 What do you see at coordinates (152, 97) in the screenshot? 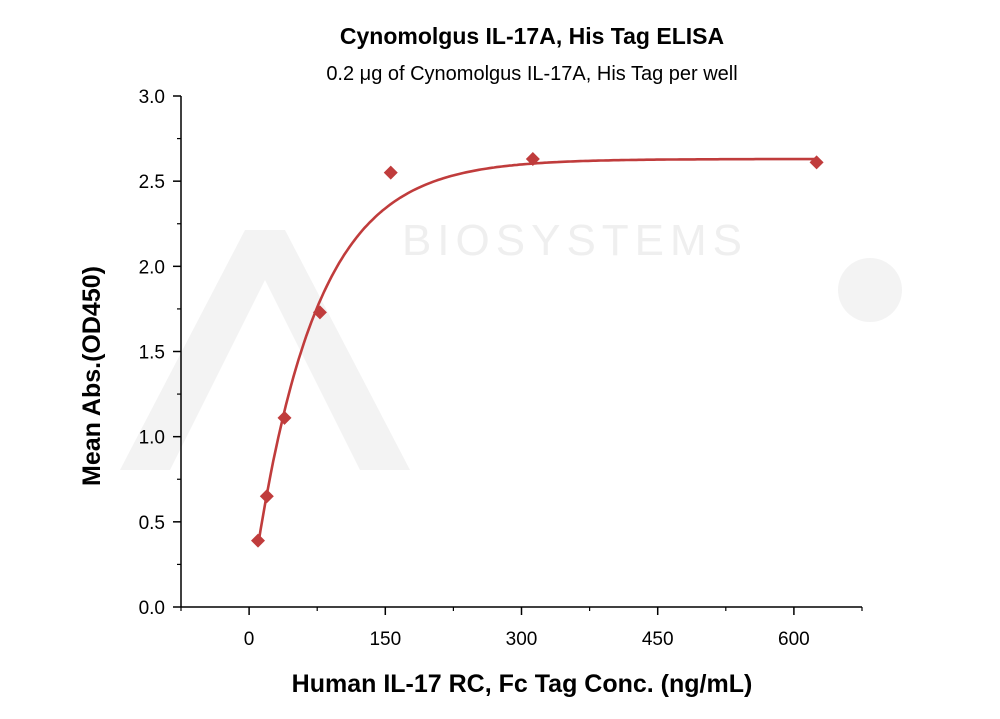
I see `y-tick-label: 3.0` at bounding box center [152, 97].